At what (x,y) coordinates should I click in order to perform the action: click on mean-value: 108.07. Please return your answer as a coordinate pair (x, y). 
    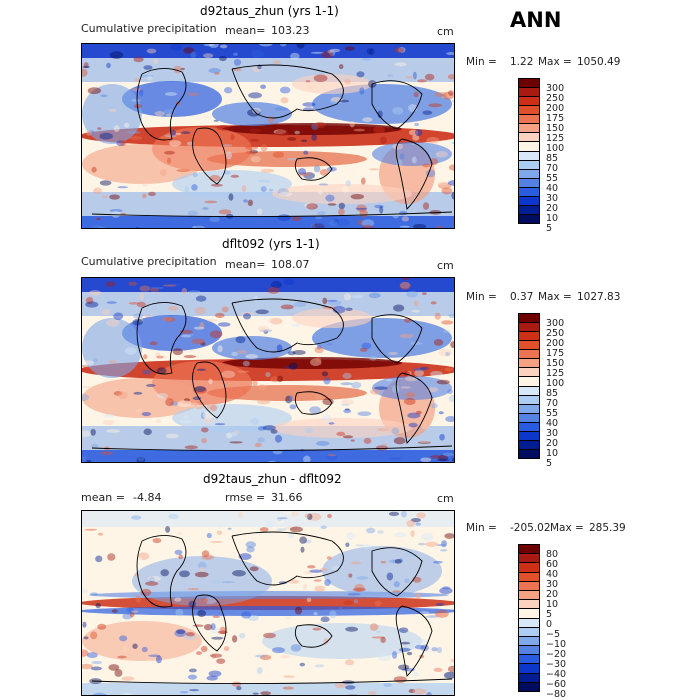
    Looking at the image, I should click on (290, 264).